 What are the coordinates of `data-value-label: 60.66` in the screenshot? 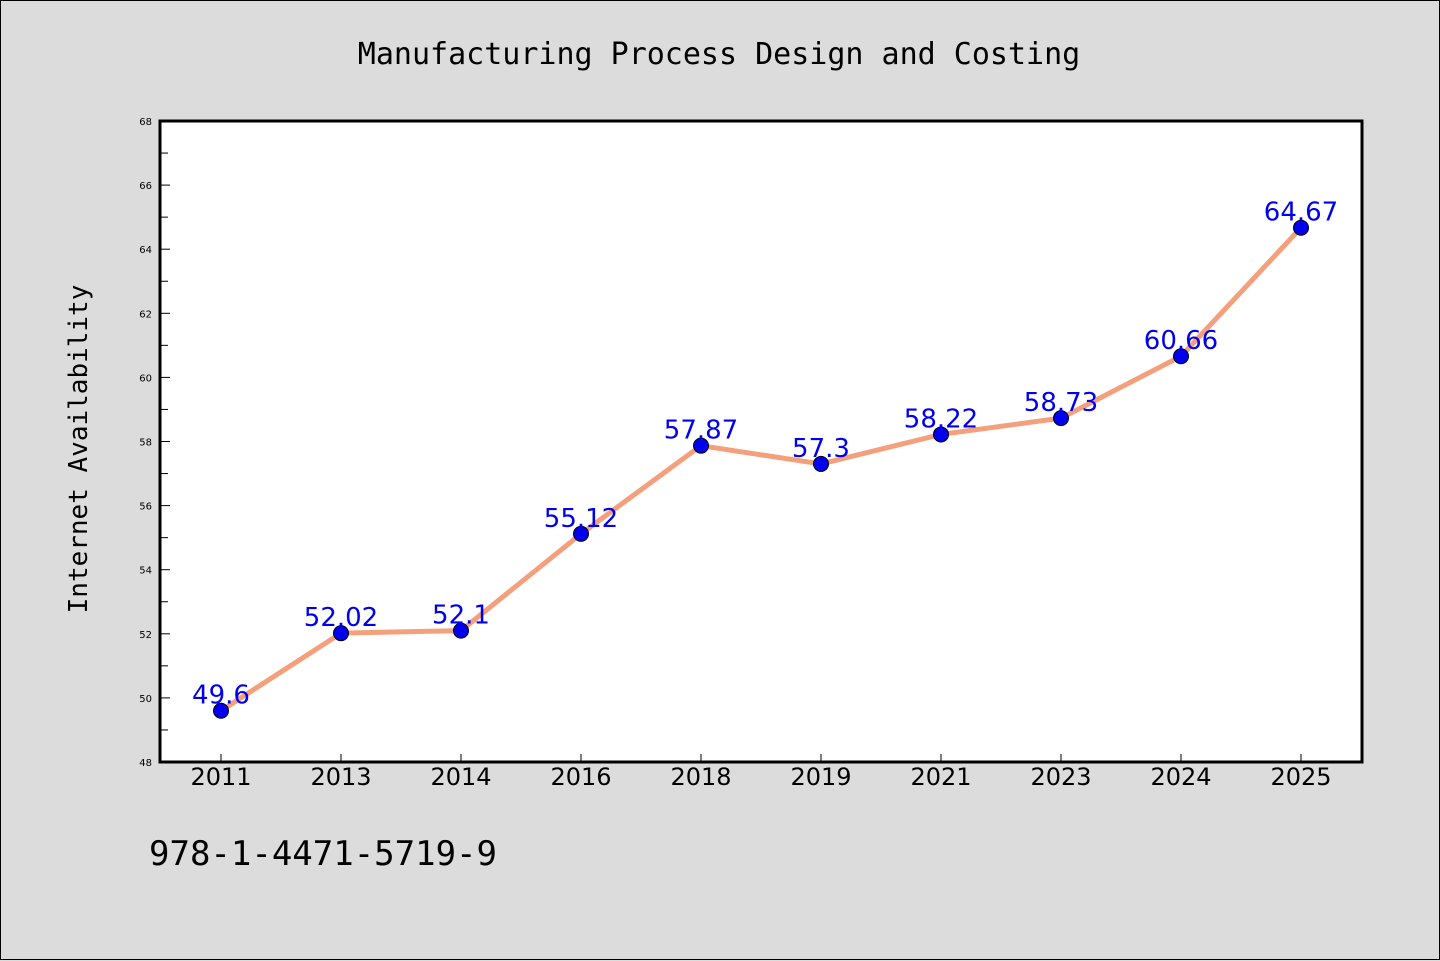 It's located at (1181, 341).